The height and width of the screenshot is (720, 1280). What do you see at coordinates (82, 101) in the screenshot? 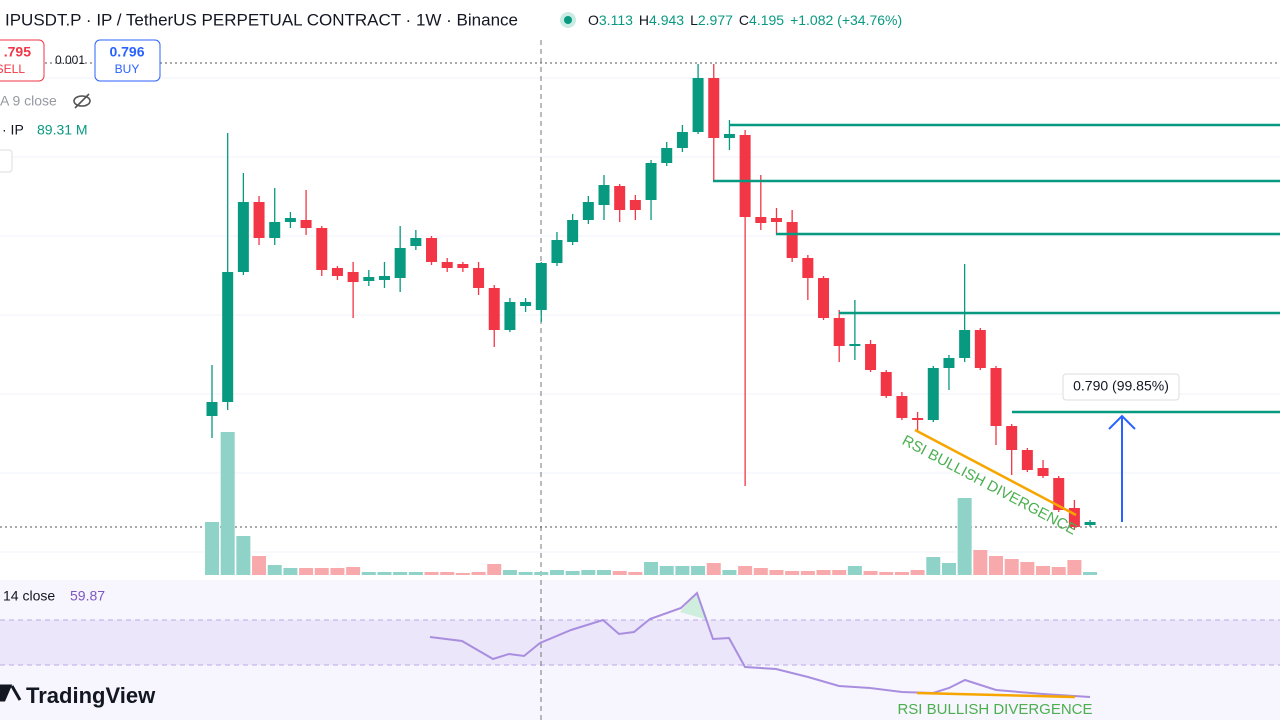
I see `hide-icon` at bounding box center [82, 101].